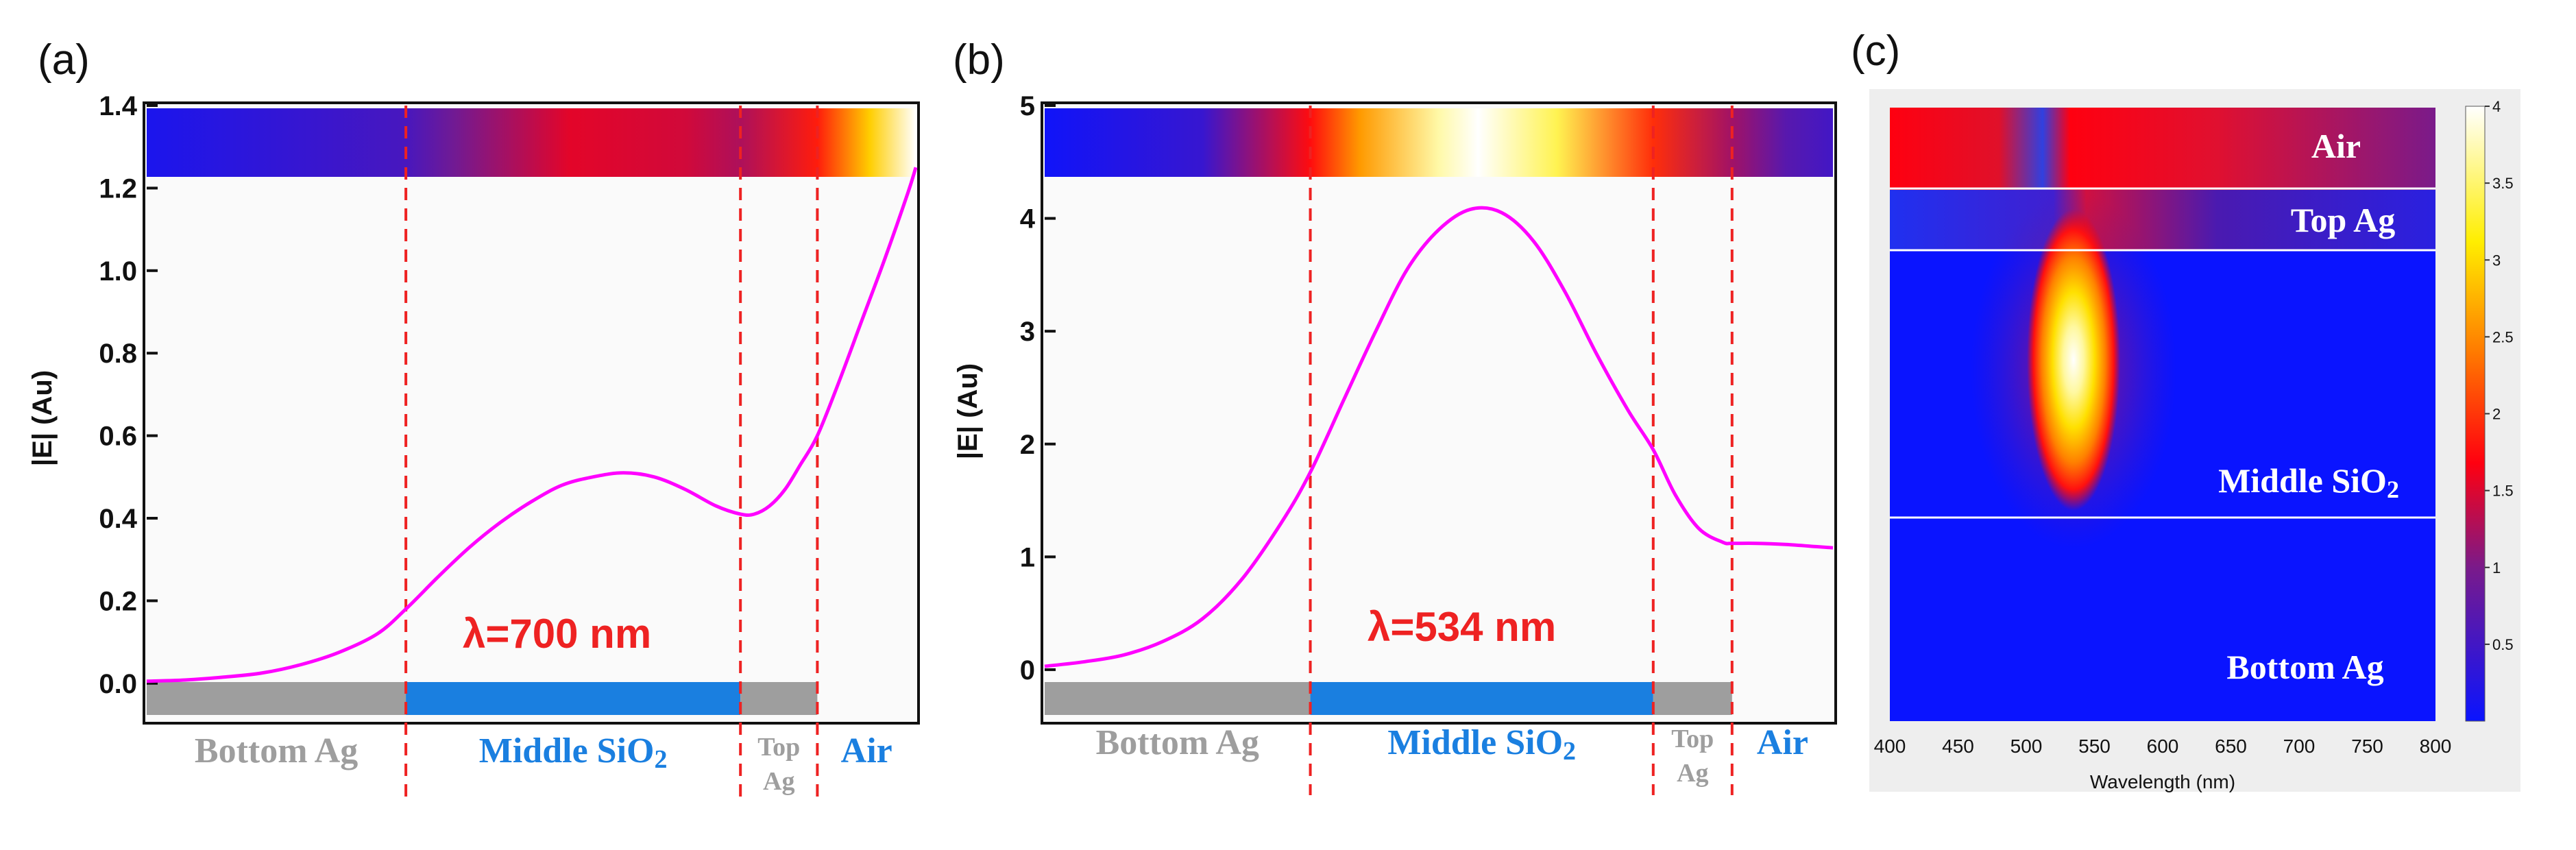 The height and width of the screenshot is (850, 2576). What do you see at coordinates (1462, 627) in the screenshot?
I see `wavelength-annotation-b: λ=534 nm` at bounding box center [1462, 627].